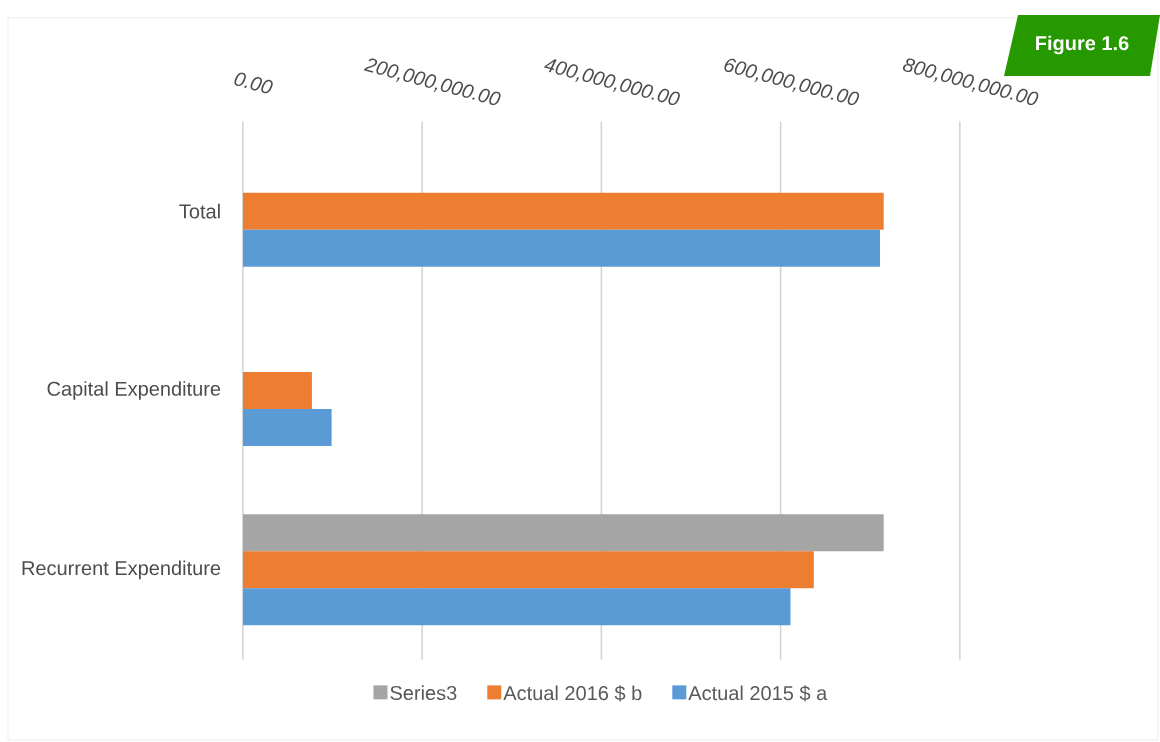  What do you see at coordinates (758, 693) in the screenshot?
I see `legend-label: Actual 2015 $ a` at bounding box center [758, 693].